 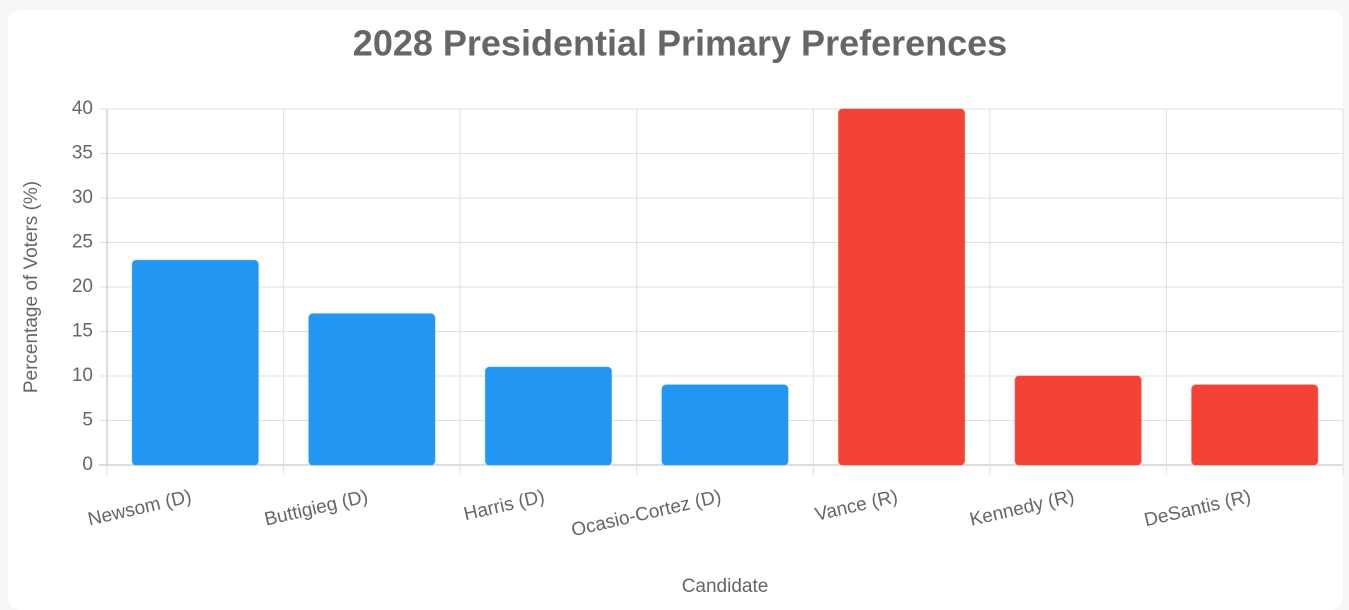 What do you see at coordinates (82, 197) in the screenshot?
I see `y-tick-label: 30` at bounding box center [82, 197].